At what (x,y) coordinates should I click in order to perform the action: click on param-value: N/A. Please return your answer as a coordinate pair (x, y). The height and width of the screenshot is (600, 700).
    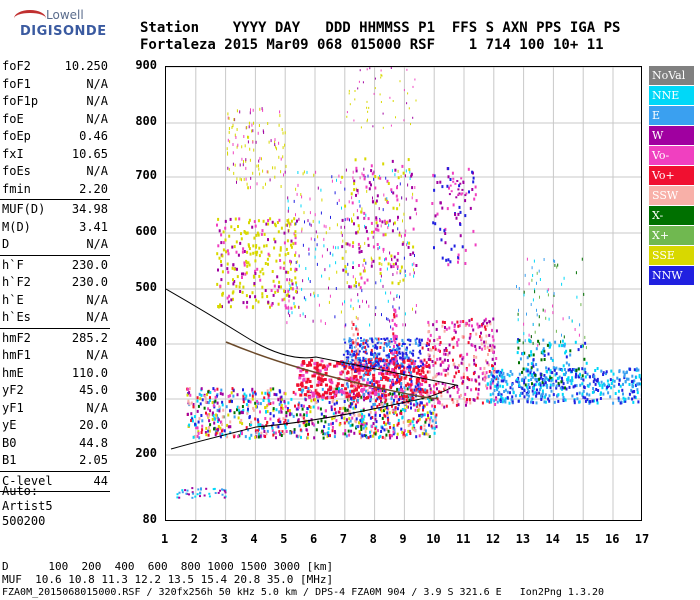
    Looking at the image, I should click on (97, 171).